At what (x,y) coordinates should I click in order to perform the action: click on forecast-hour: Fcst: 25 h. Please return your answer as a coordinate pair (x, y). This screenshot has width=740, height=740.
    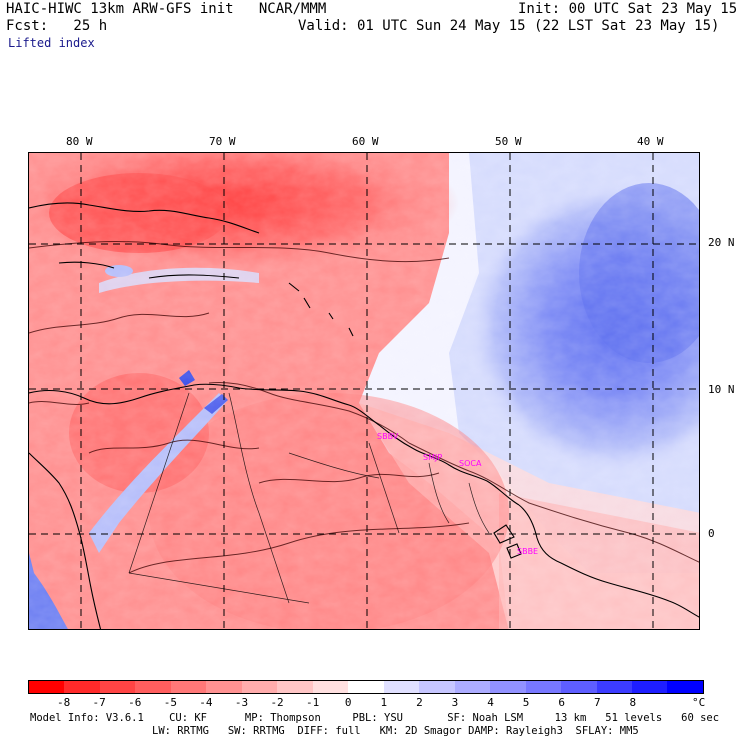
    Looking at the image, I should click on (57, 26).